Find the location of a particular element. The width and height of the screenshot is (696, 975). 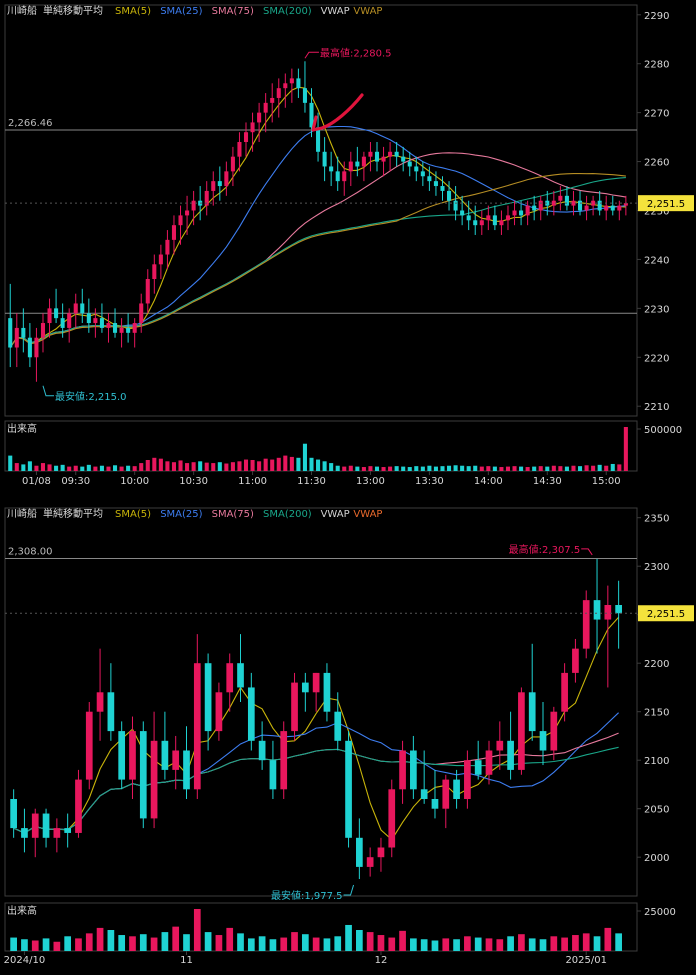

y-tick-label: 2270 is located at coordinates (656, 114).